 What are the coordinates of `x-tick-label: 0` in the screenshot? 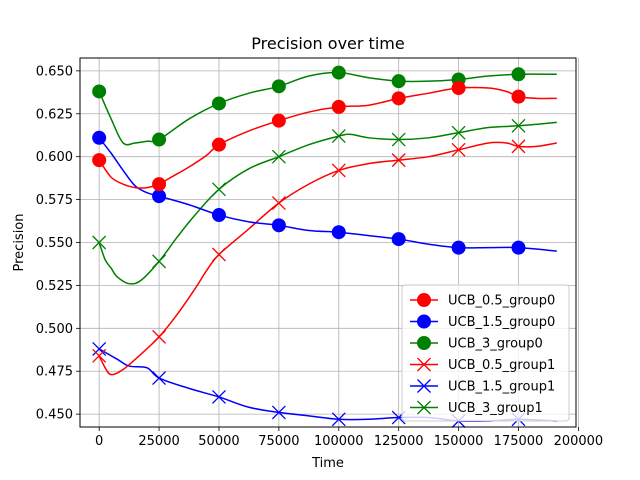 It's located at (99, 441).